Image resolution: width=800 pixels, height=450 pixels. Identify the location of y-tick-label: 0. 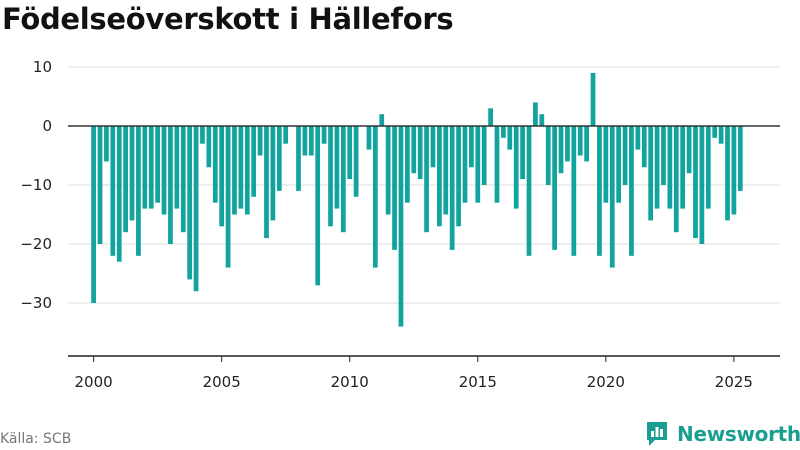
(47, 126).